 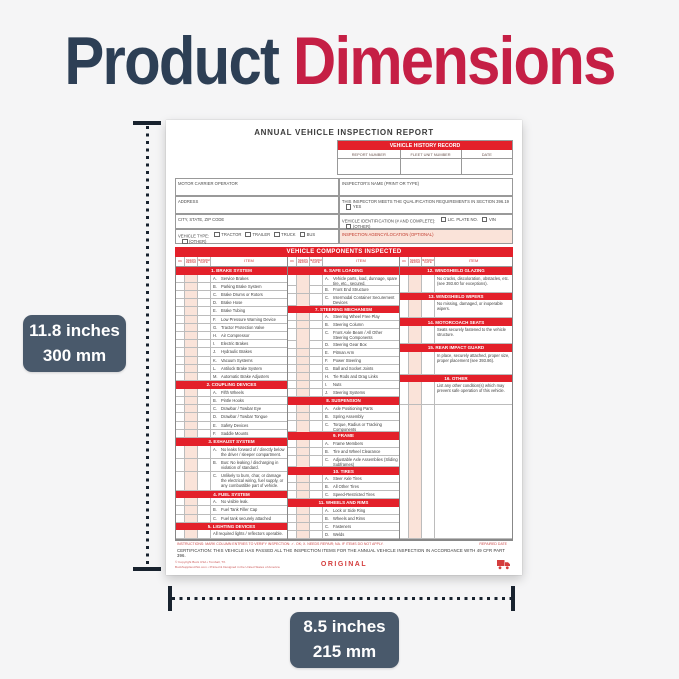 I want to click on checkbox-option: (OTHER), so click(x=357, y=226).